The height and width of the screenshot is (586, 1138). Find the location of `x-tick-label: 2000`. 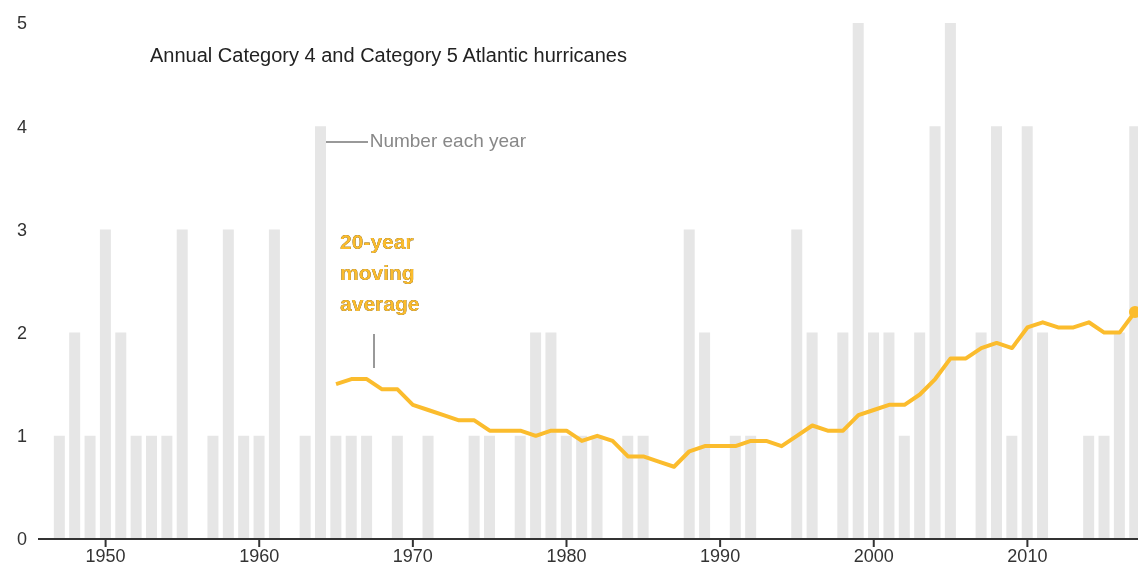

x-tick-label: 2000 is located at coordinates (873, 555).